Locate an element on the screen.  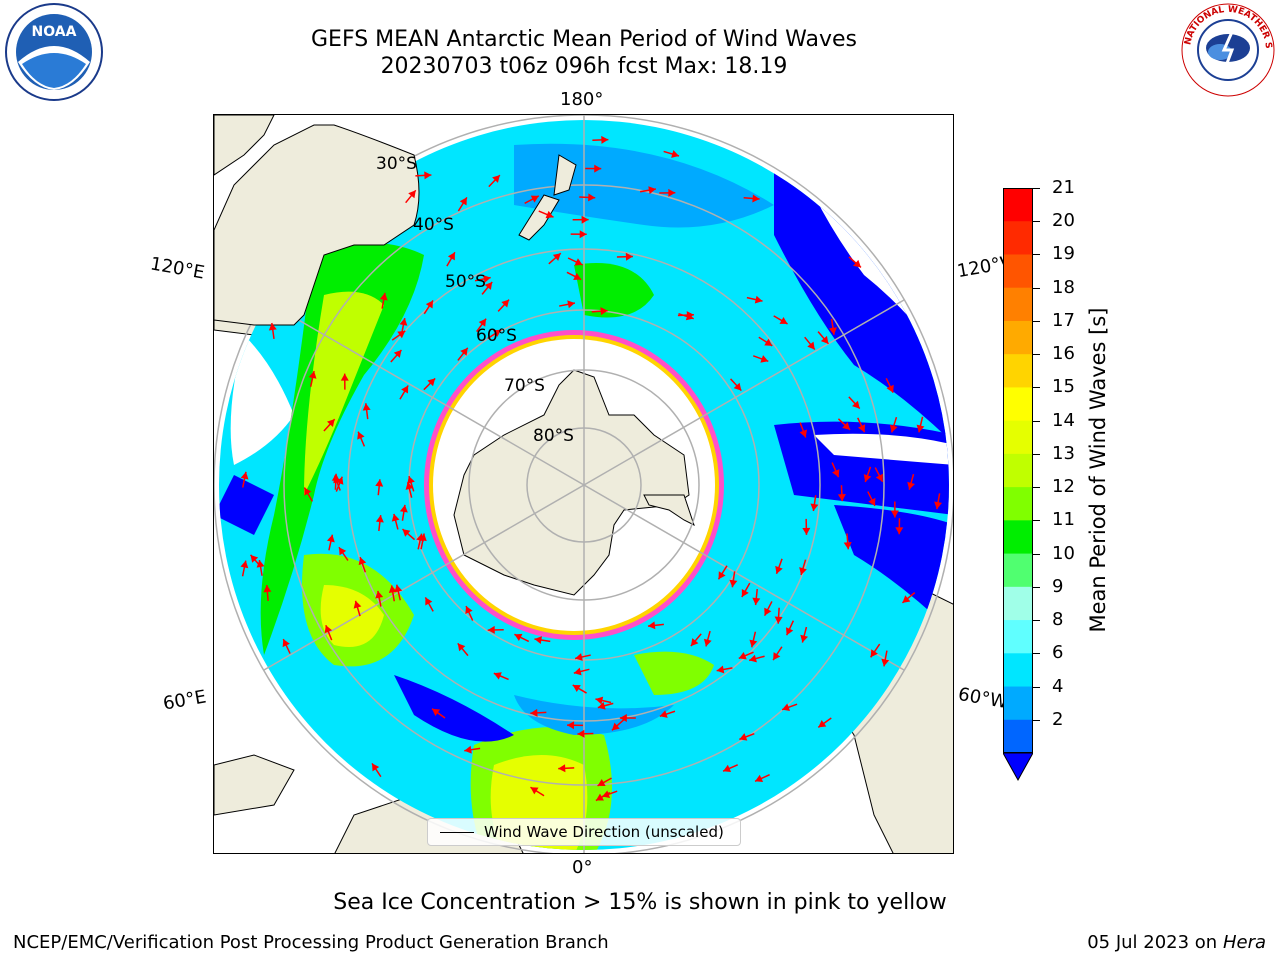
colorbar-tick-label: 21 is located at coordinates (1063, 187).